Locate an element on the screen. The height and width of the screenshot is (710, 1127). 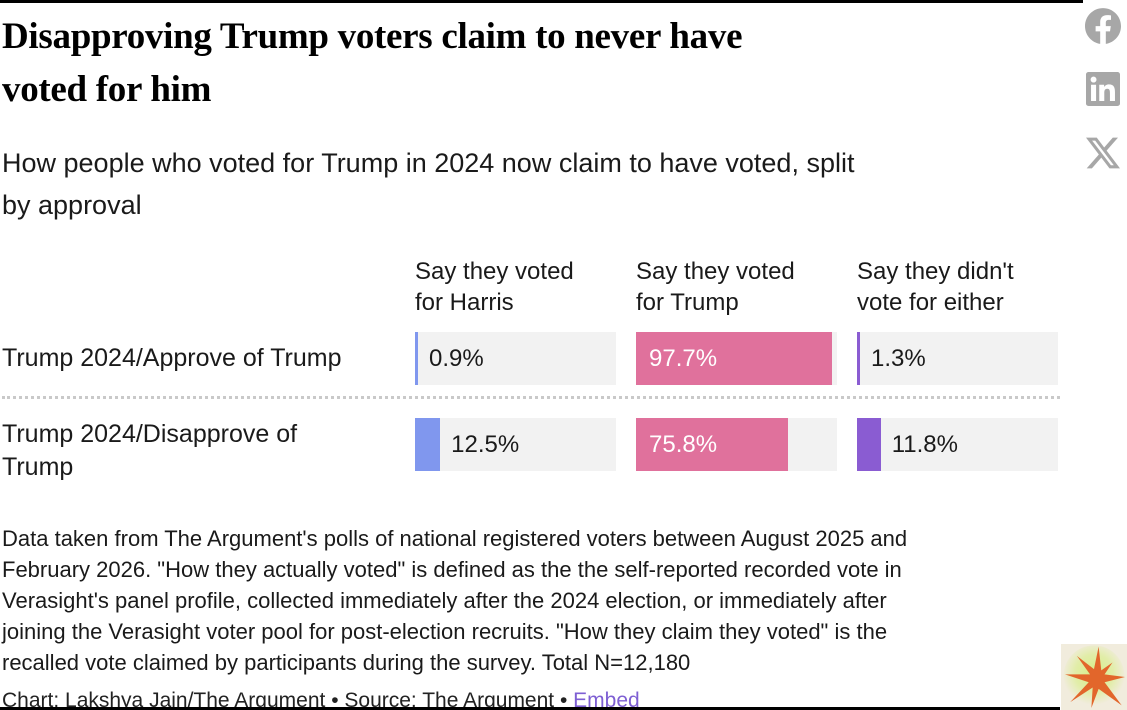
bar-trump: 97.7% is located at coordinates (734, 358).